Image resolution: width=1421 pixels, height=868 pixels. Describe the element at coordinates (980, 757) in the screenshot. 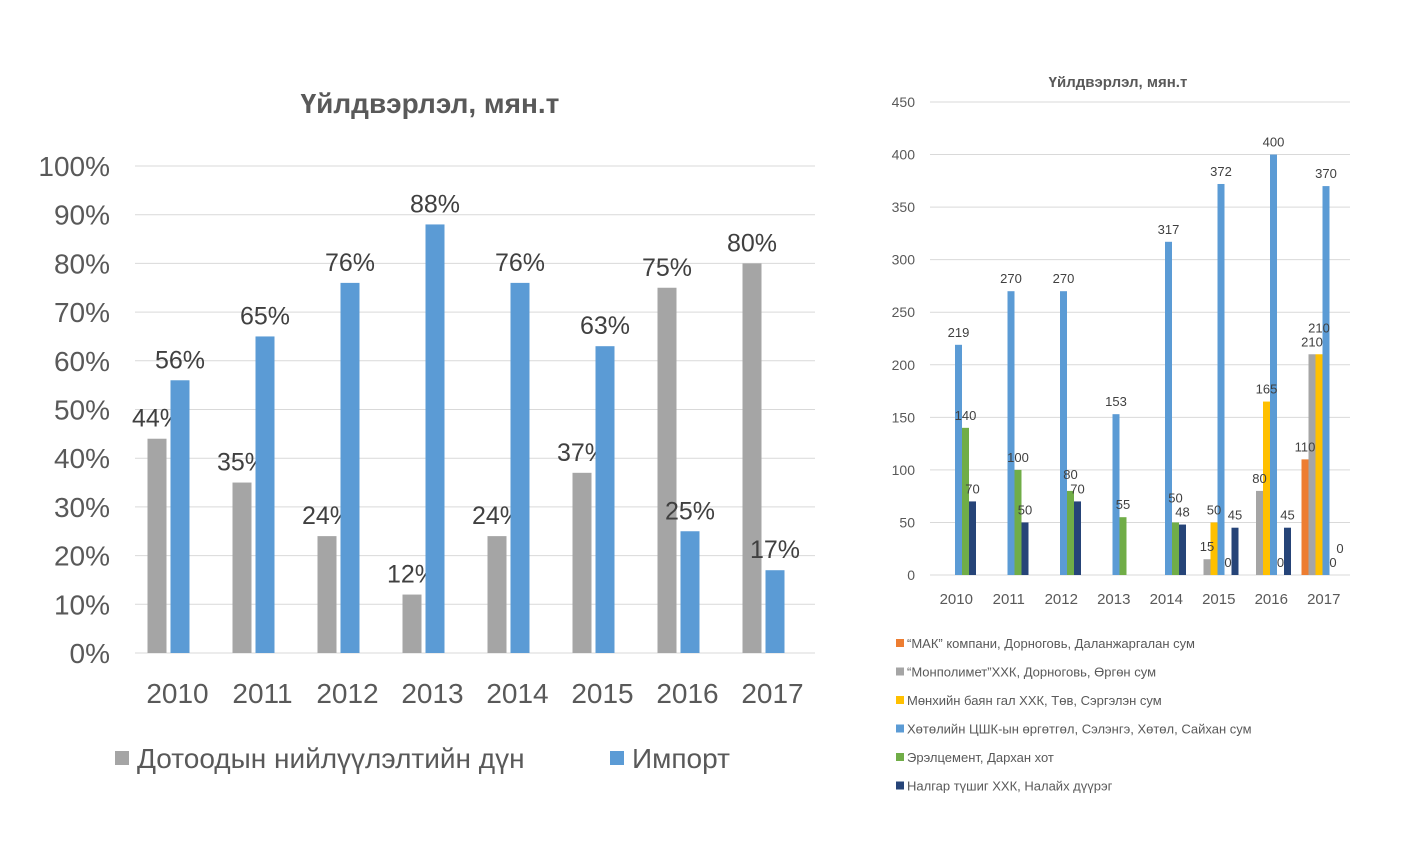

I see `legend-label: Эрэлцемент, Дархан хот` at that location.